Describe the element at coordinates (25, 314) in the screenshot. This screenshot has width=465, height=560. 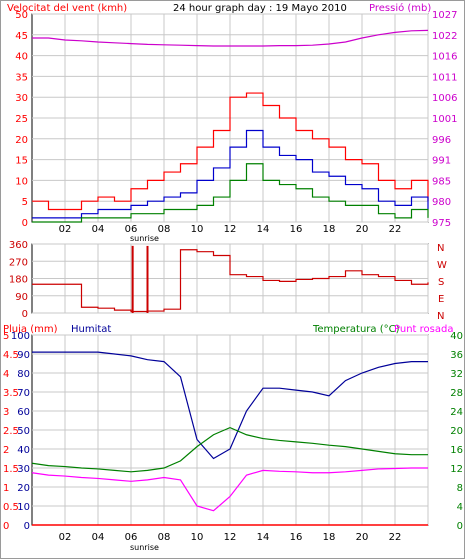
I see `direction-y-tick: 0` at that location.